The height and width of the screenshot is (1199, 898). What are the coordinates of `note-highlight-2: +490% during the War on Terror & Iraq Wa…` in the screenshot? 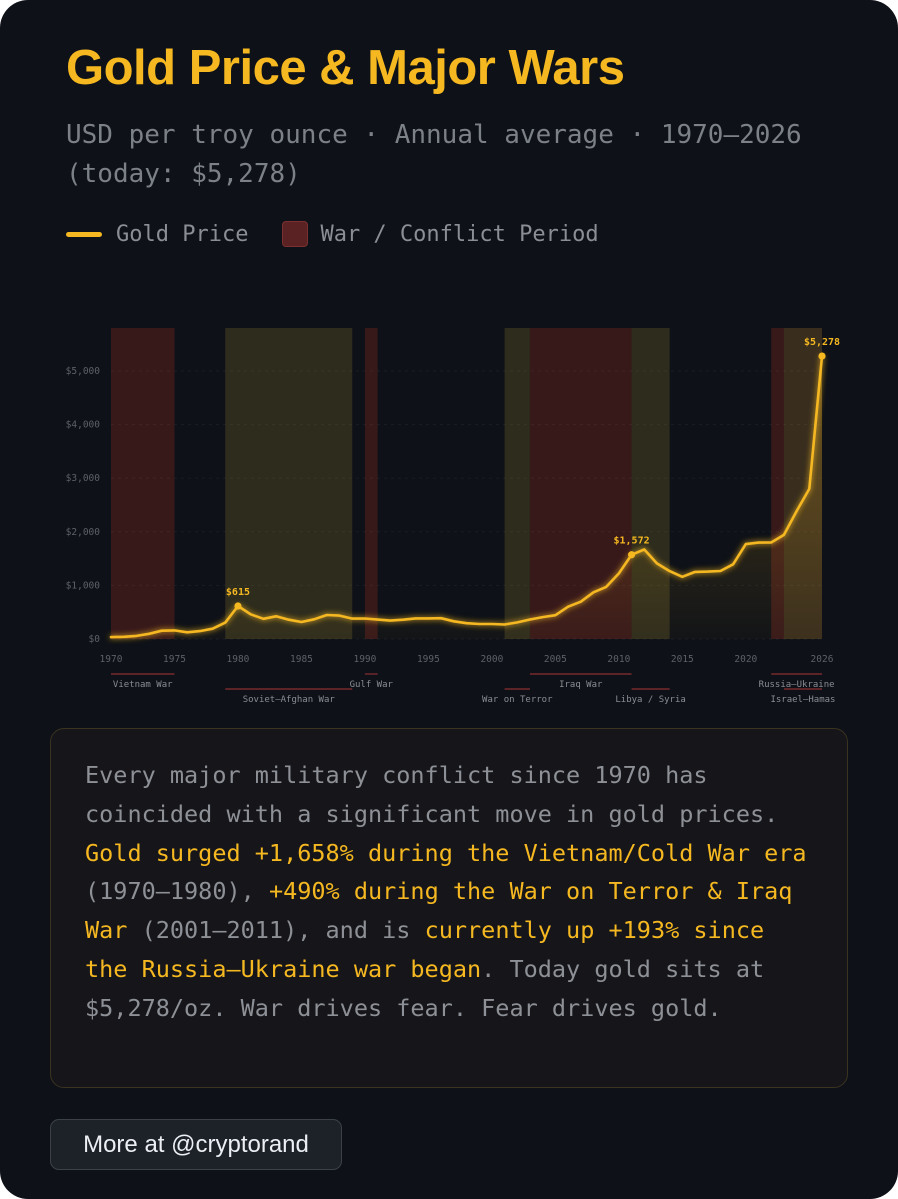 It's located at (439, 911).